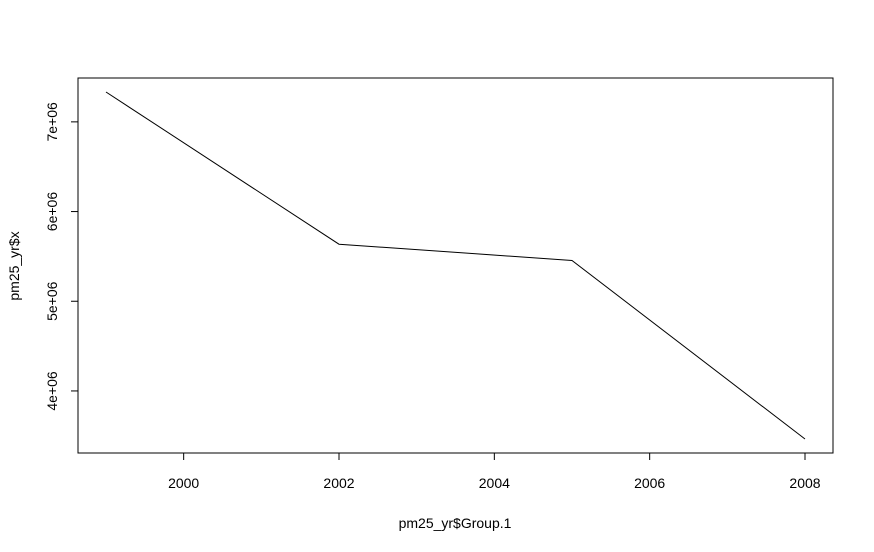 The width and height of the screenshot is (874, 552). What do you see at coordinates (338, 483) in the screenshot?
I see `x-tick-label: 2002` at bounding box center [338, 483].